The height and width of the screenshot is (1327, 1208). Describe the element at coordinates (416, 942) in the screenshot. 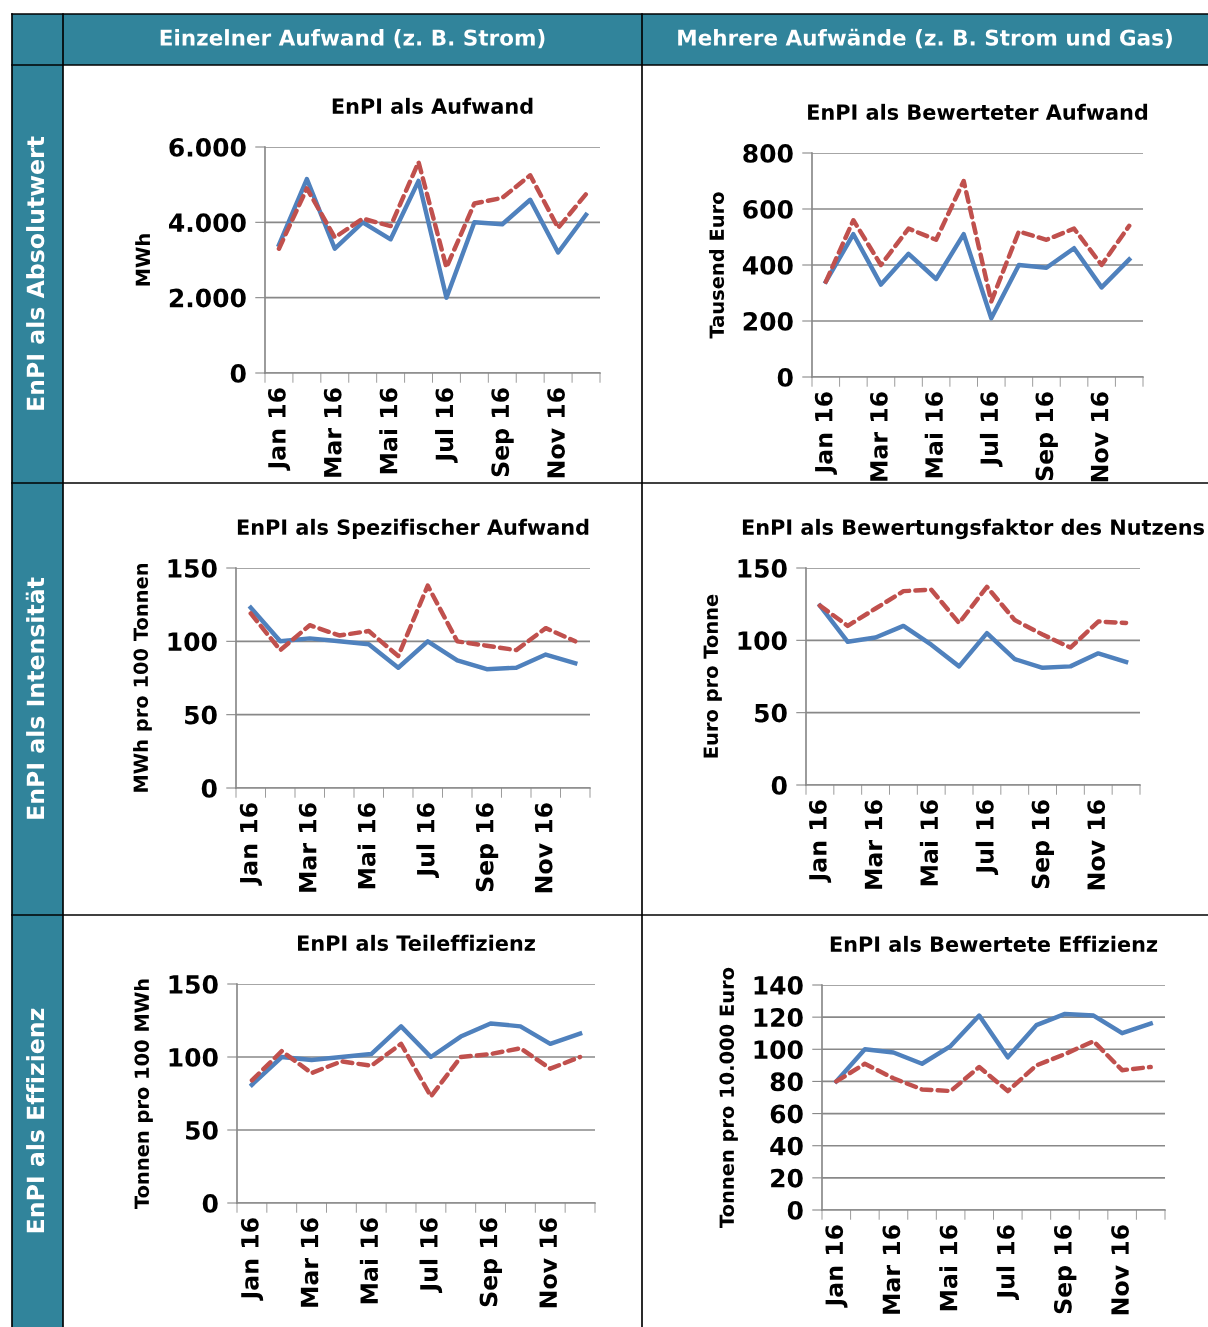

I see `chart-title: EnPI als Teileffizienz` at that location.